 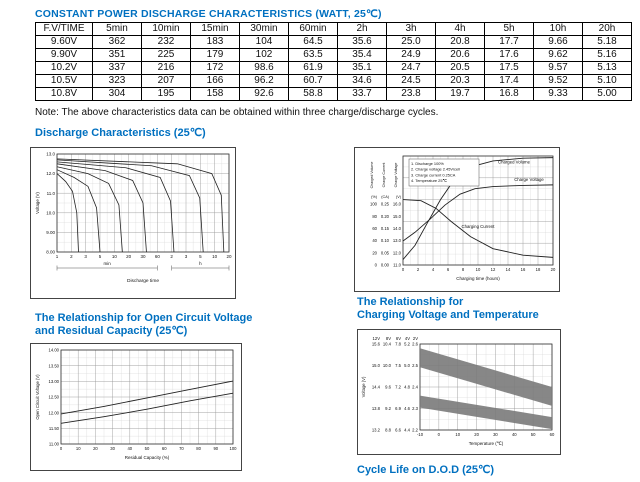 What do you see at coordinates (415, 387) in the screenshot?
I see `y-tick-label: 2.4` at bounding box center [415, 387].